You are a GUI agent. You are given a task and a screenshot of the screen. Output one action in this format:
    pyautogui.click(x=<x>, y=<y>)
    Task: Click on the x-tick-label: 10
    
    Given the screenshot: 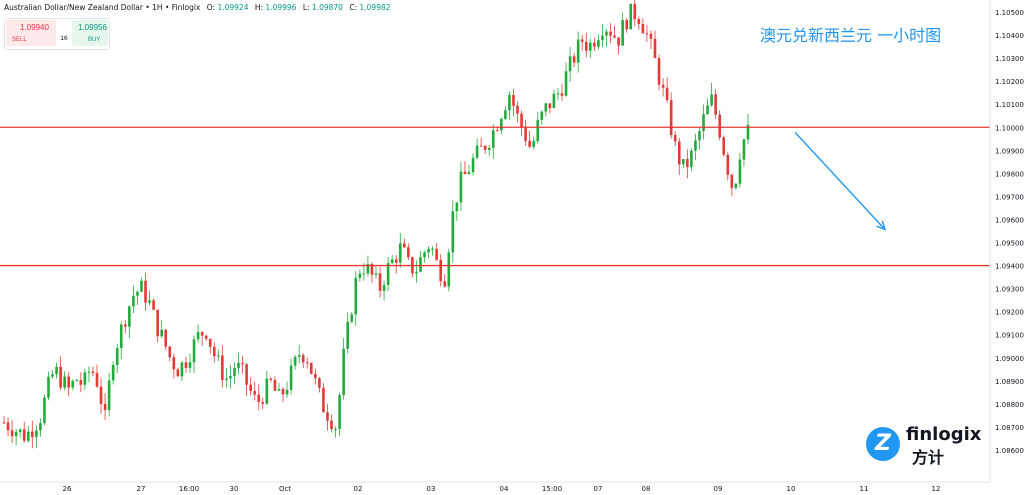 What is the action you would take?
    pyautogui.click(x=791, y=489)
    